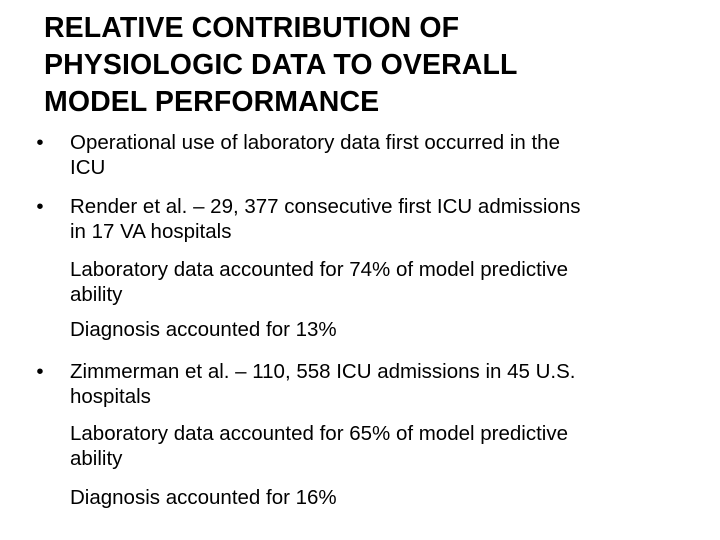 This screenshot has height=540, width=720. I want to click on title-line: PHYSIOLOGIC DATA TO OVERALL, so click(281, 65).